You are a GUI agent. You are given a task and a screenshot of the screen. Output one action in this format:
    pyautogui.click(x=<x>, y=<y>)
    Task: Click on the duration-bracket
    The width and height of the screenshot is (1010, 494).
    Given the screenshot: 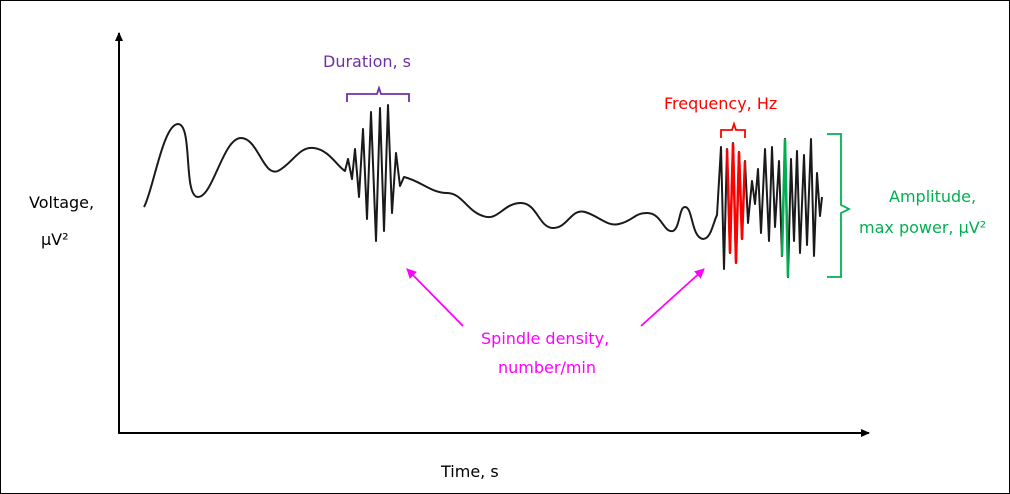 What is the action you would take?
    pyautogui.click(x=378, y=93)
    